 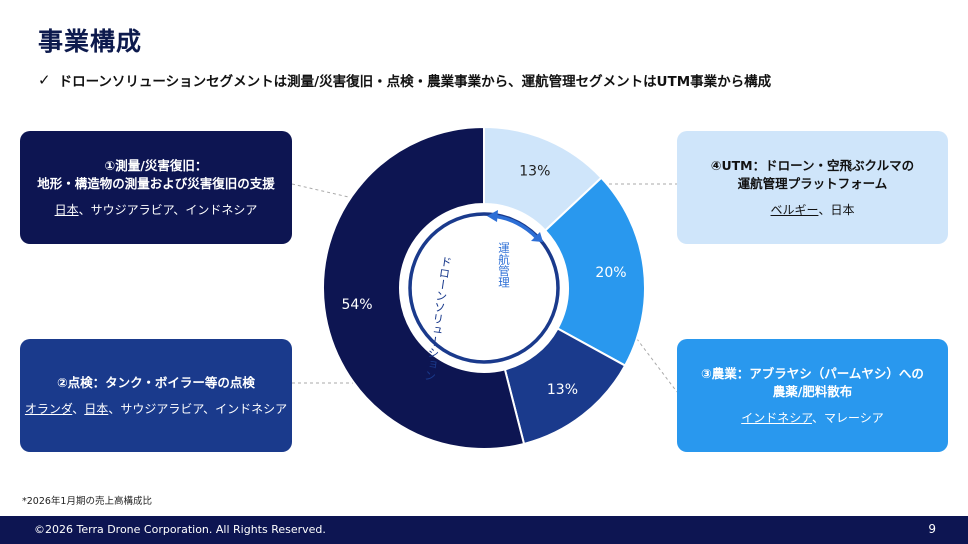 I want to click on donut-center: 運航管理 ドローンソリューション, so click(x=484, y=296).